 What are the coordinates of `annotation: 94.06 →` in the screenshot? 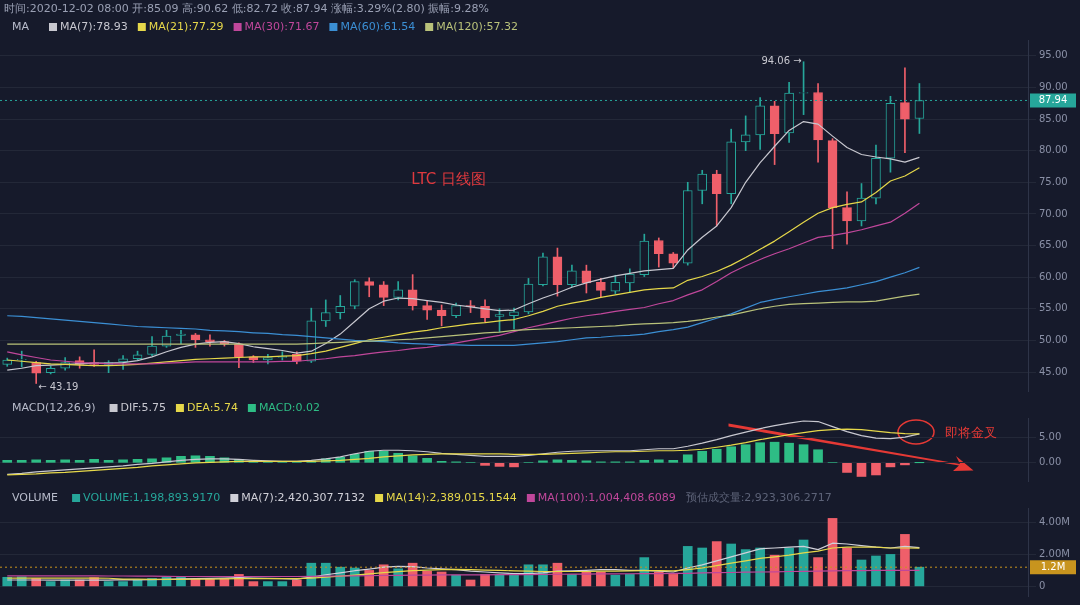 It's located at (781, 61).